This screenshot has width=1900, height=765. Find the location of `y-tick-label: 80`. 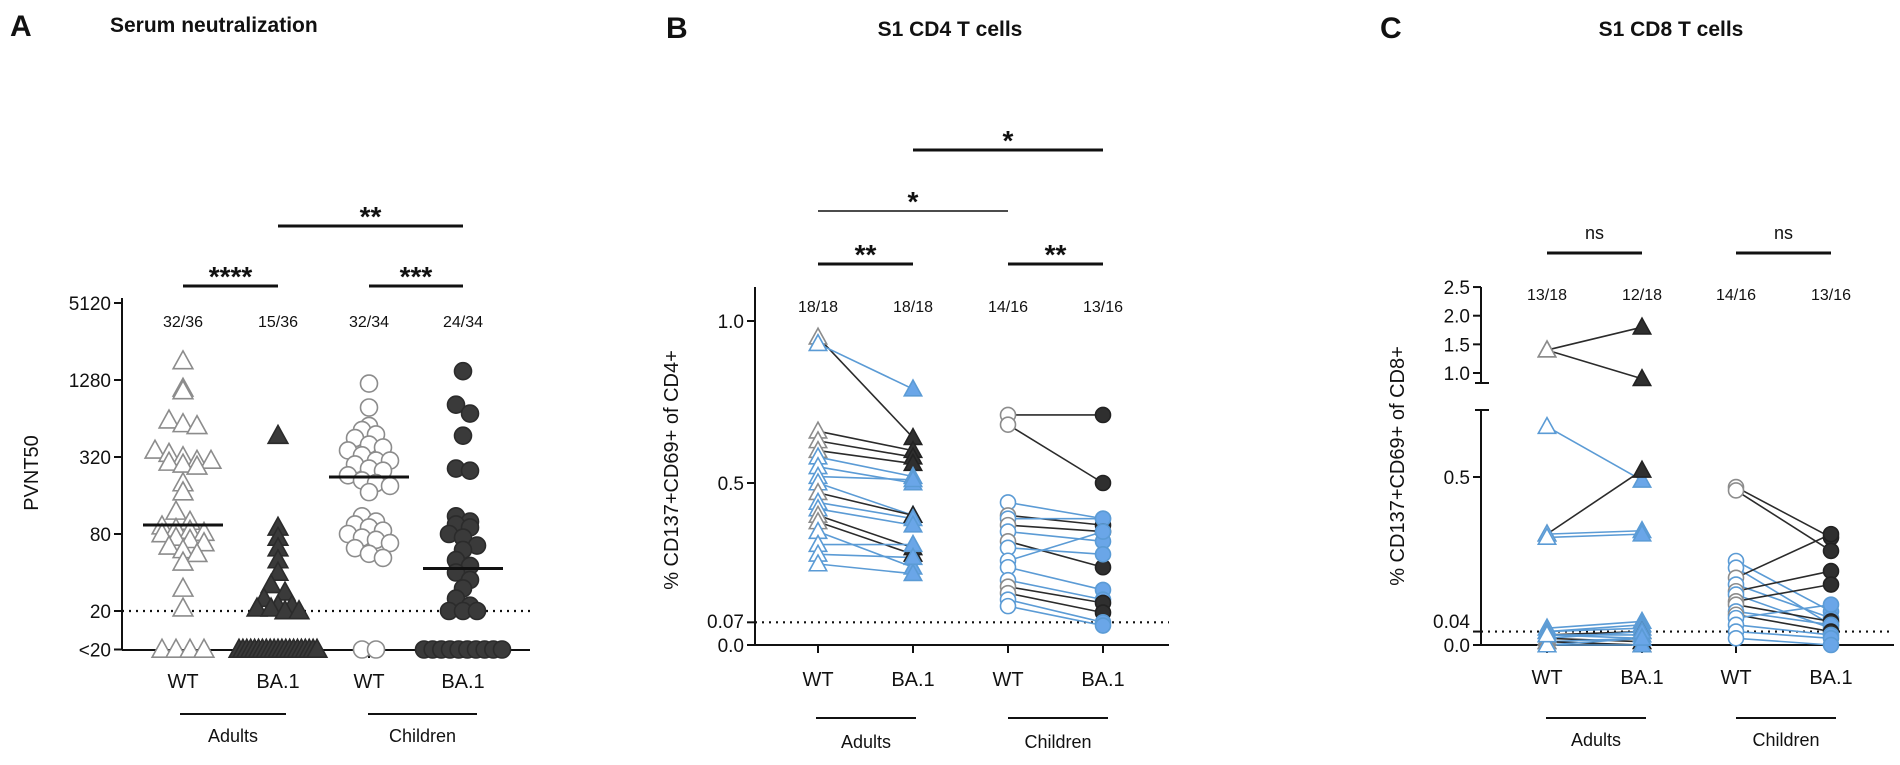

y-tick-label: 80 is located at coordinates (100, 535).